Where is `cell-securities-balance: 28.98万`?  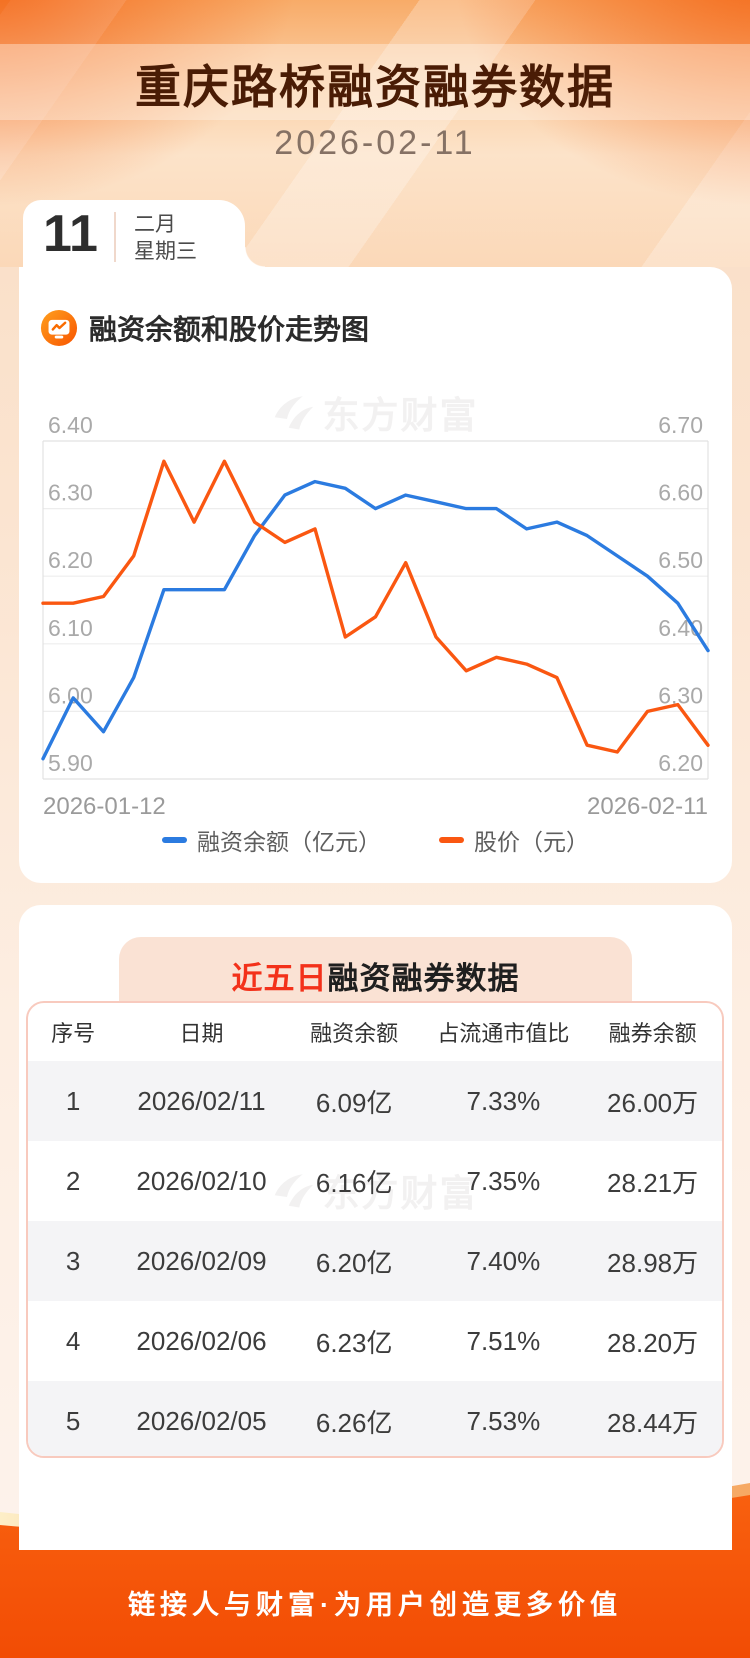 cell-securities-balance: 28.98万 is located at coordinates (652, 1261).